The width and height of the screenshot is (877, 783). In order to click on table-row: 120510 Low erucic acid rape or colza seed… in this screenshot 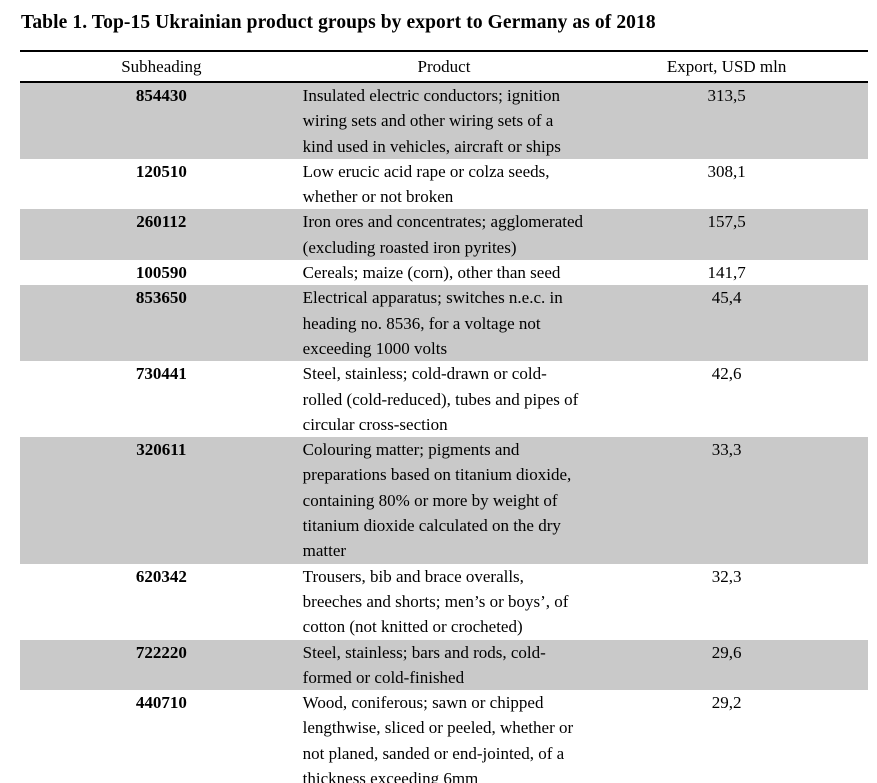, I will do `click(444, 184)`.